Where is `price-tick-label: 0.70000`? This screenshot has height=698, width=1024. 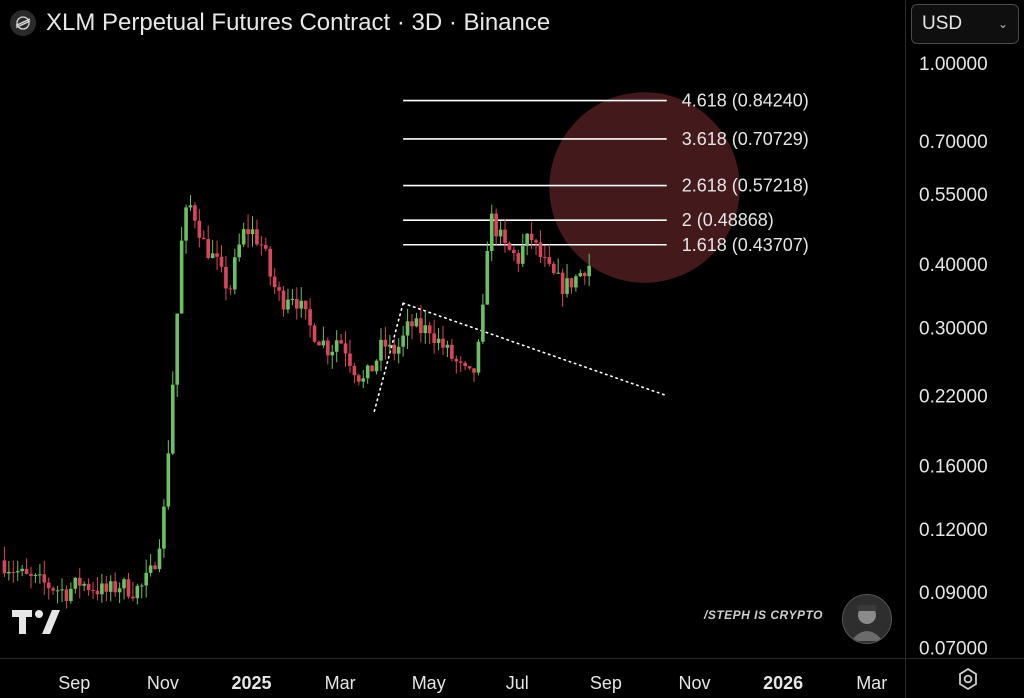
price-tick-label: 0.70000 is located at coordinates (953, 142).